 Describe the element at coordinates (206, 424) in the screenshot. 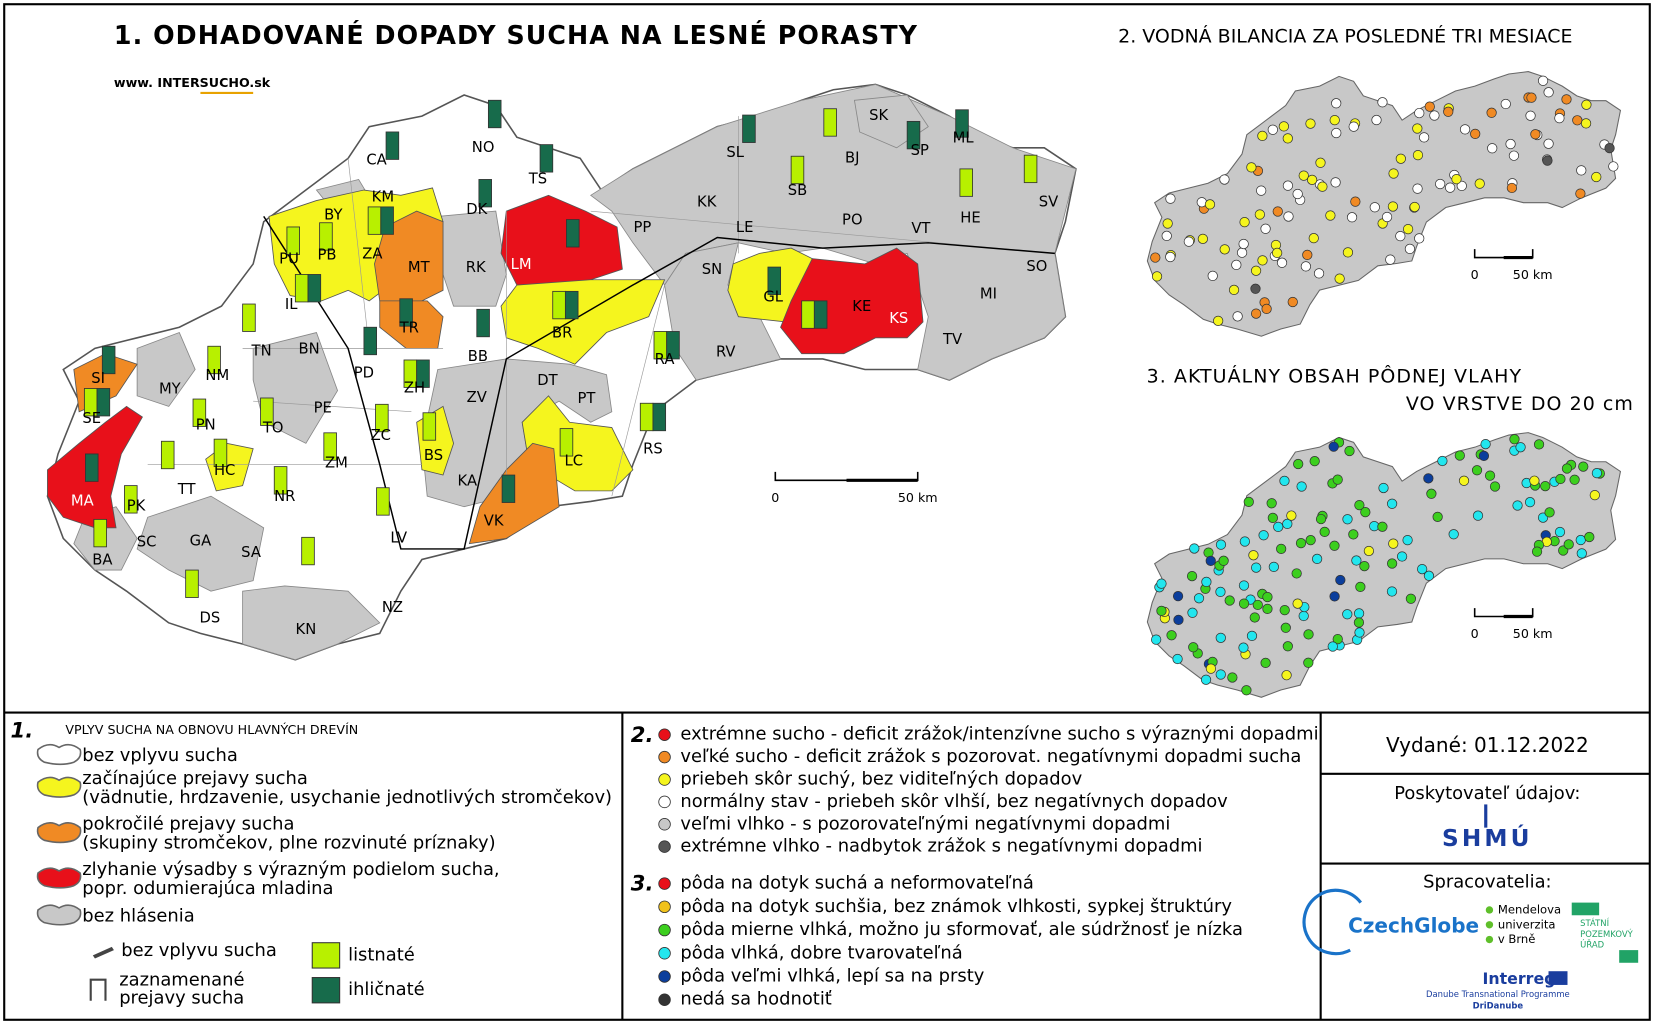

I see `district-label: PN` at that location.